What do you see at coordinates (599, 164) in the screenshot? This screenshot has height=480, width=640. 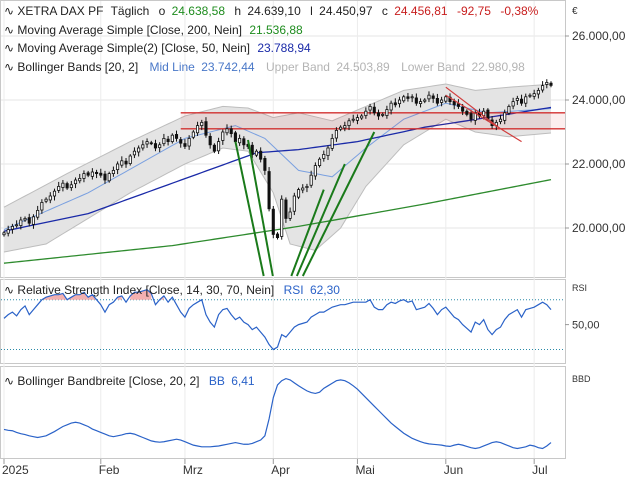 I see `price-tick-label: 22.000,00` at bounding box center [599, 164].